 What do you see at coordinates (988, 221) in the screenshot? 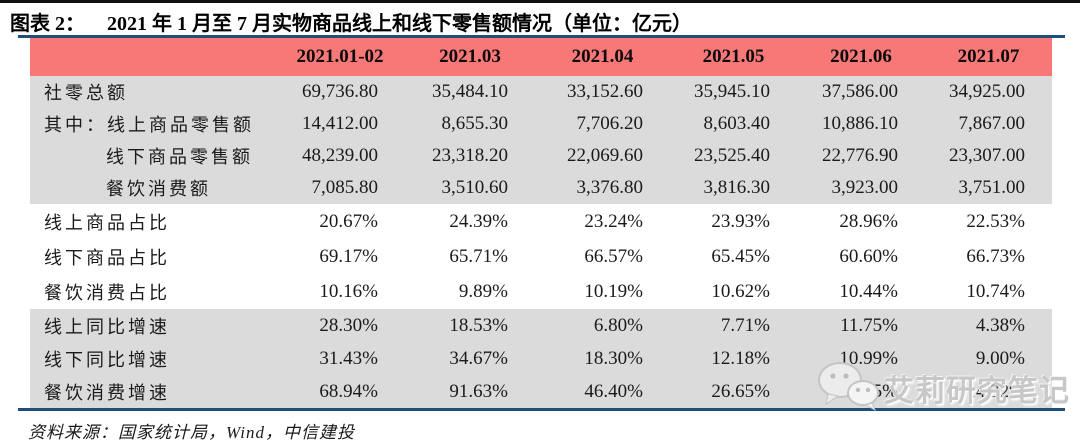
I see `table-cell: 22.53%` at bounding box center [988, 221].